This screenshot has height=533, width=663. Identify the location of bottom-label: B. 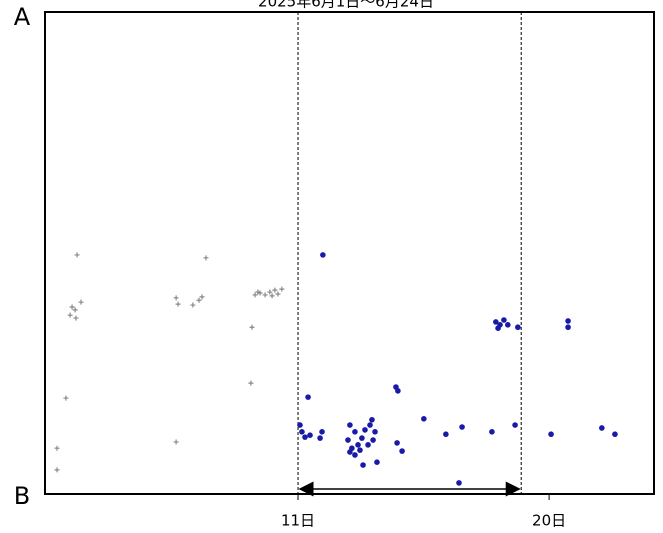
(22, 496).